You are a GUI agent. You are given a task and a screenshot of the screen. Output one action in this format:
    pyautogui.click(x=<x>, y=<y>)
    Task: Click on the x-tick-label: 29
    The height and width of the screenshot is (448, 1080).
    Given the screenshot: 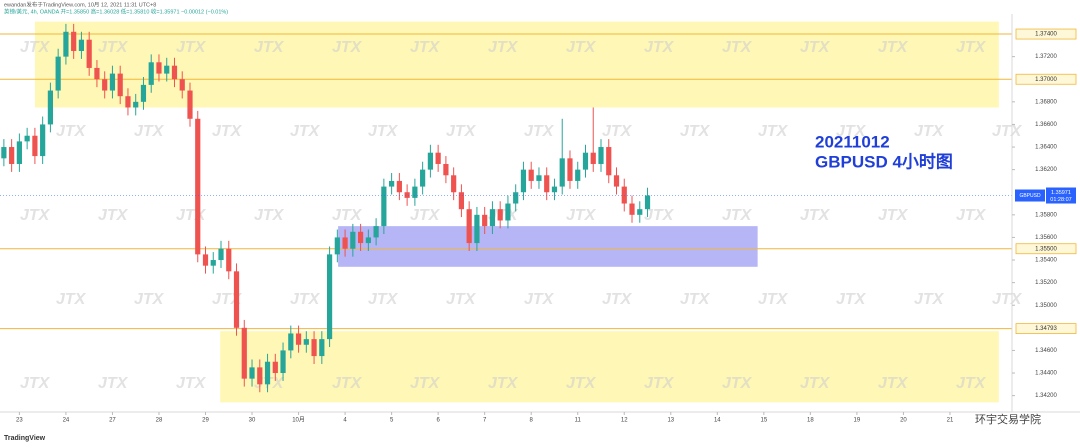 What is the action you would take?
    pyautogui.click(x=205, y=421)
    